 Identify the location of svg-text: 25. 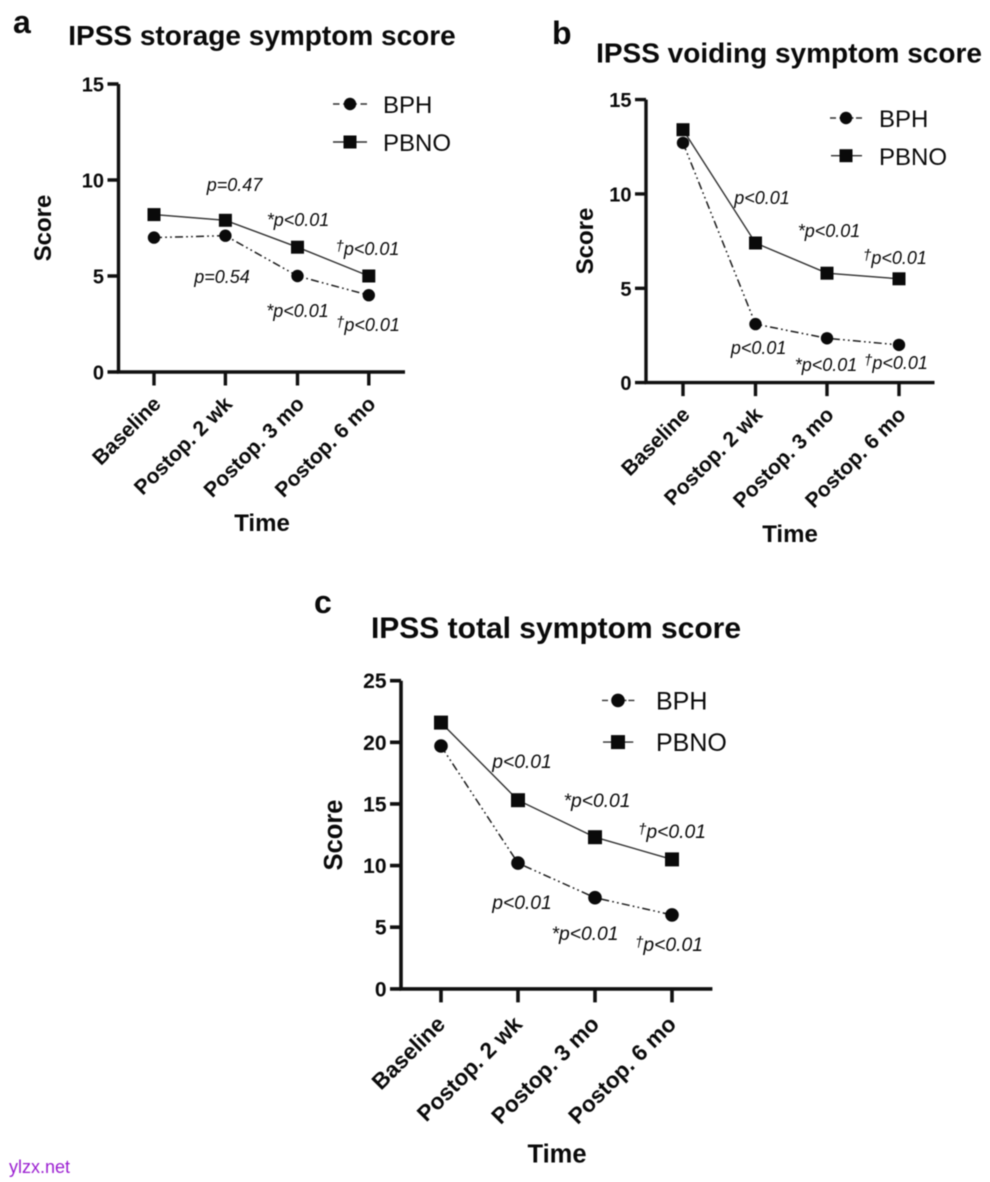
(375, 681).